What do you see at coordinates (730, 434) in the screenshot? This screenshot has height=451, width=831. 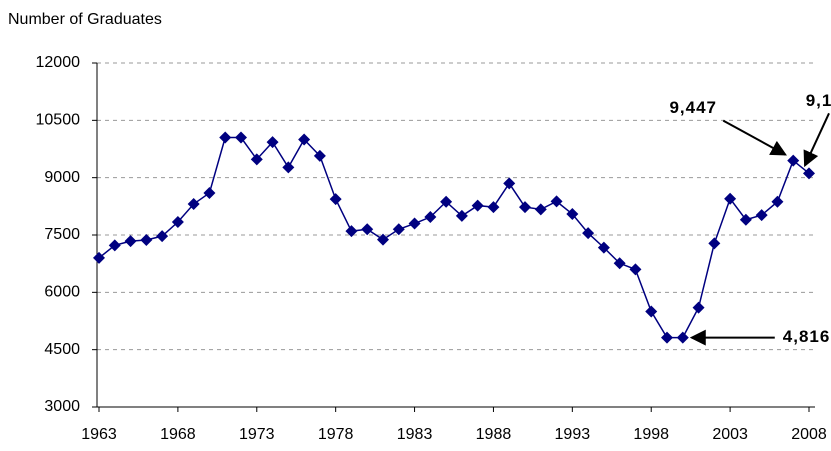 I see `x-tick-label: 2003` at bounding box center [730, 434].